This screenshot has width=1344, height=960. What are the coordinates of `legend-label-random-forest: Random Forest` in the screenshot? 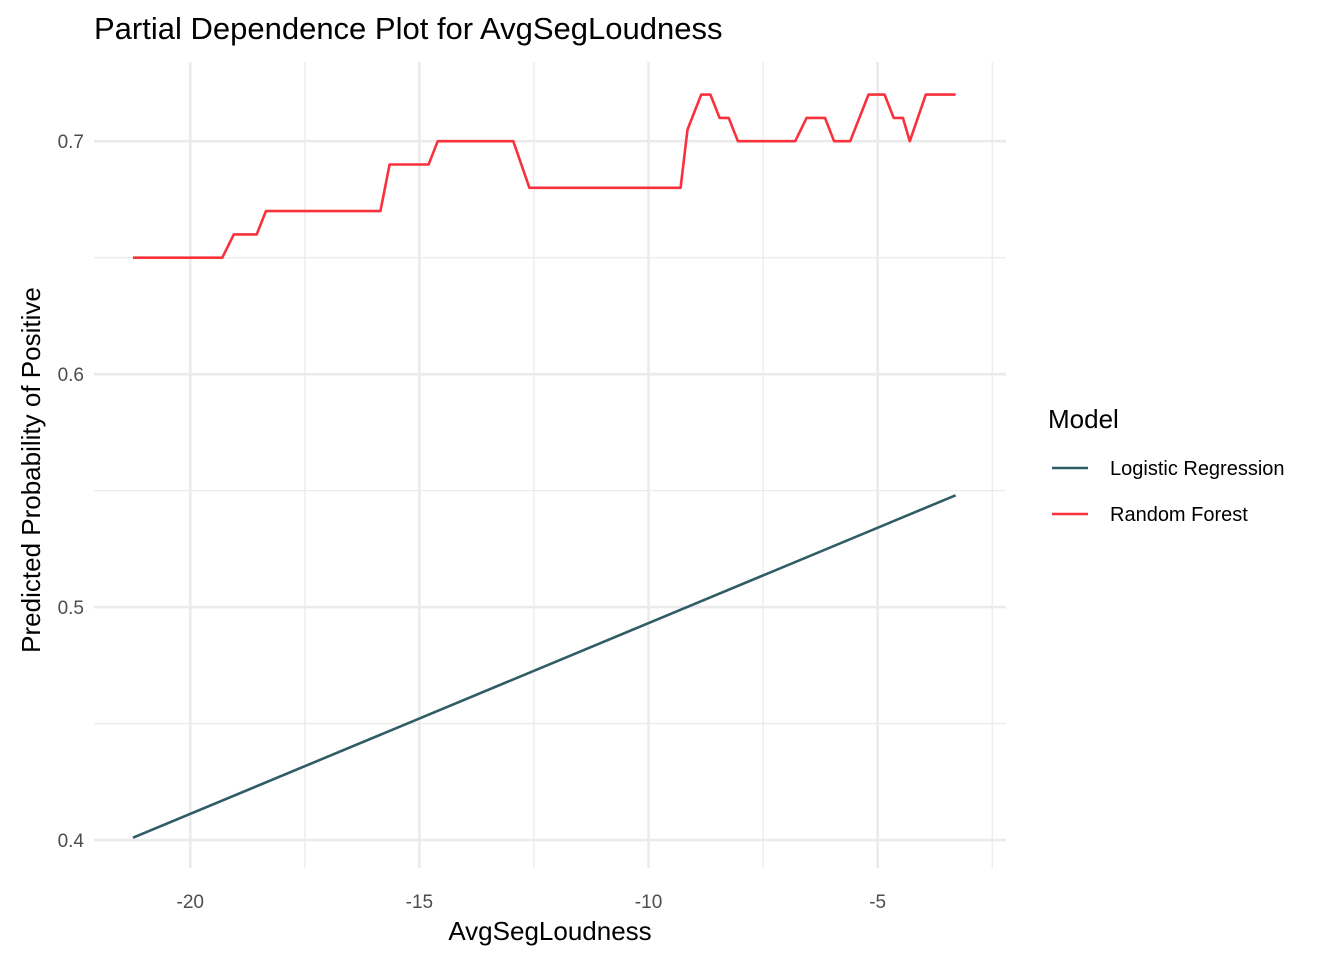 It's located at (1179, 515).